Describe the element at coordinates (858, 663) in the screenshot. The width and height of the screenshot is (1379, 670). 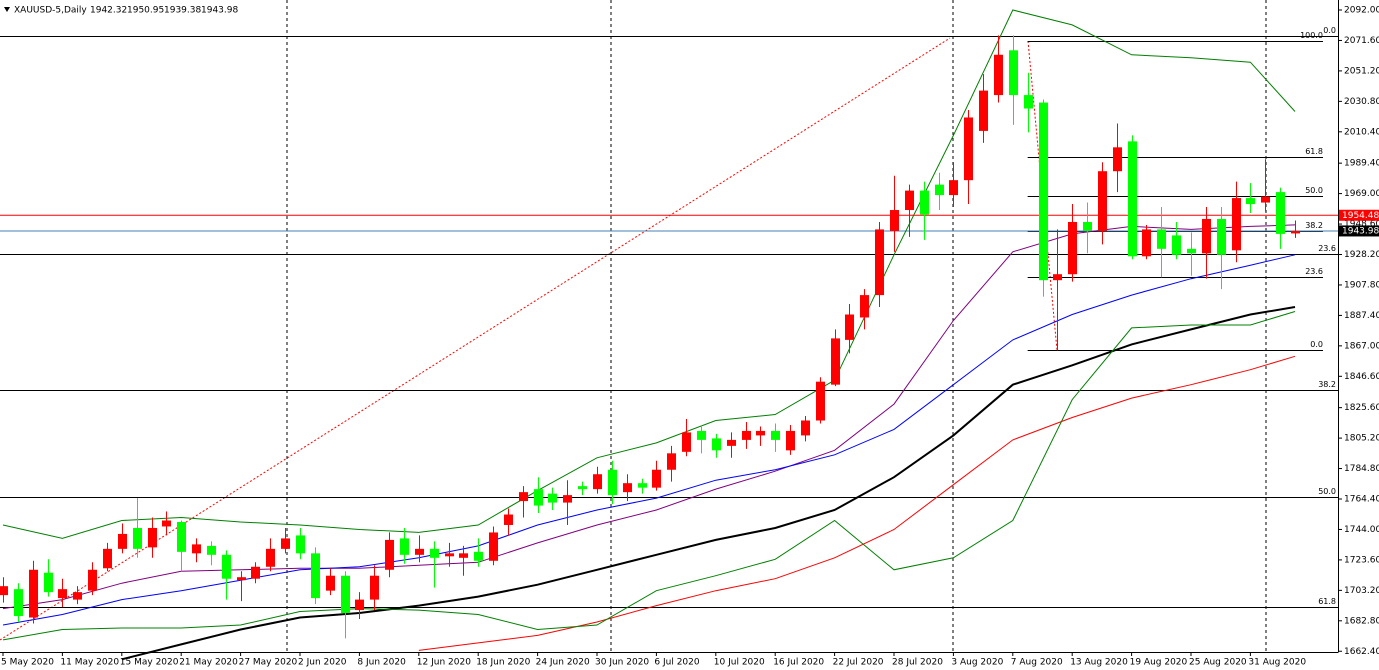
I see `x-tick-label: 22 Jul 2020` at that location.